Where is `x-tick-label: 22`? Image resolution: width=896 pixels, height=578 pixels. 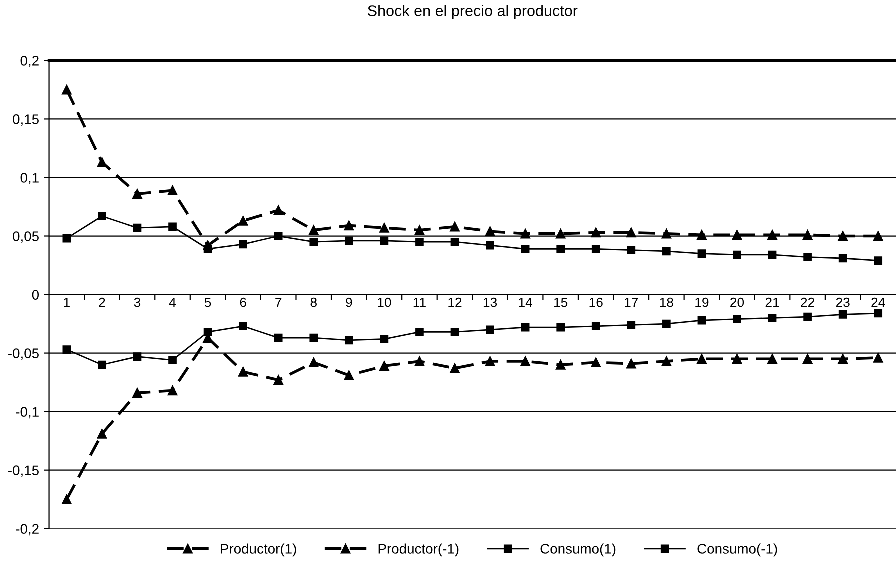 x-tick-label: 22 is located at coordinates (807, 303).